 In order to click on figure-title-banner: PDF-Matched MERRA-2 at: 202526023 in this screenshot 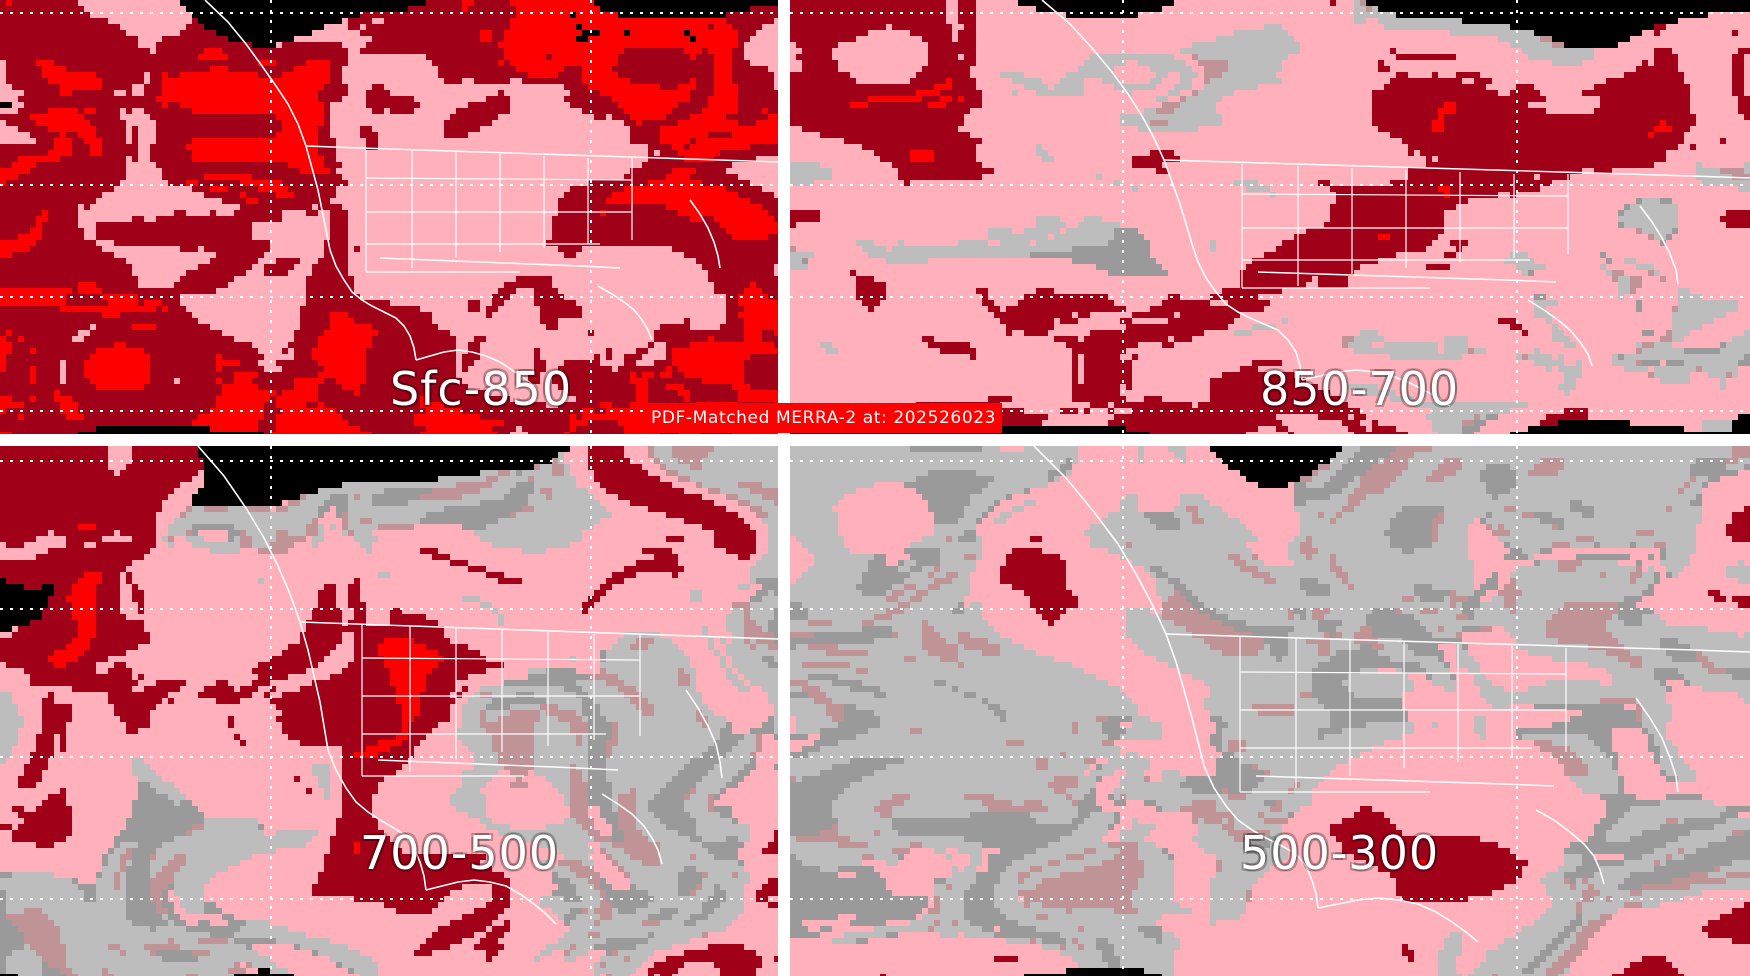, I will do `click(824, 418)`.